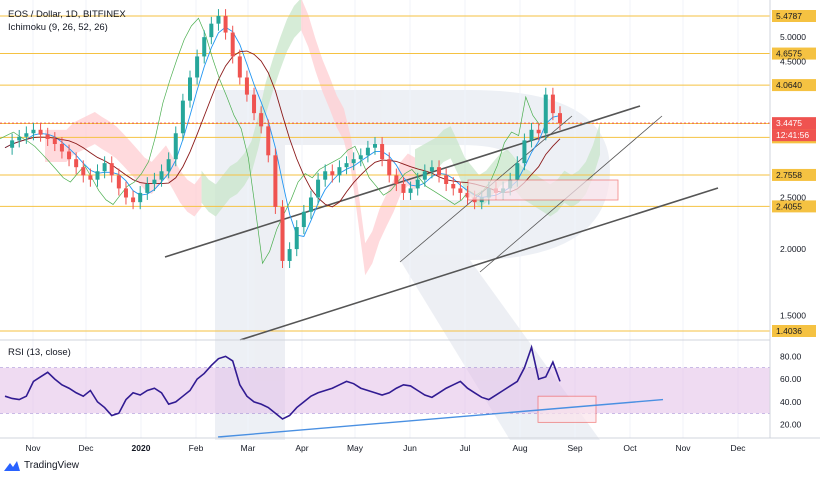 The width and height of the screenshot is (820, 483). I want to click on price-tick-label: 4.5000, so click(793, 62).